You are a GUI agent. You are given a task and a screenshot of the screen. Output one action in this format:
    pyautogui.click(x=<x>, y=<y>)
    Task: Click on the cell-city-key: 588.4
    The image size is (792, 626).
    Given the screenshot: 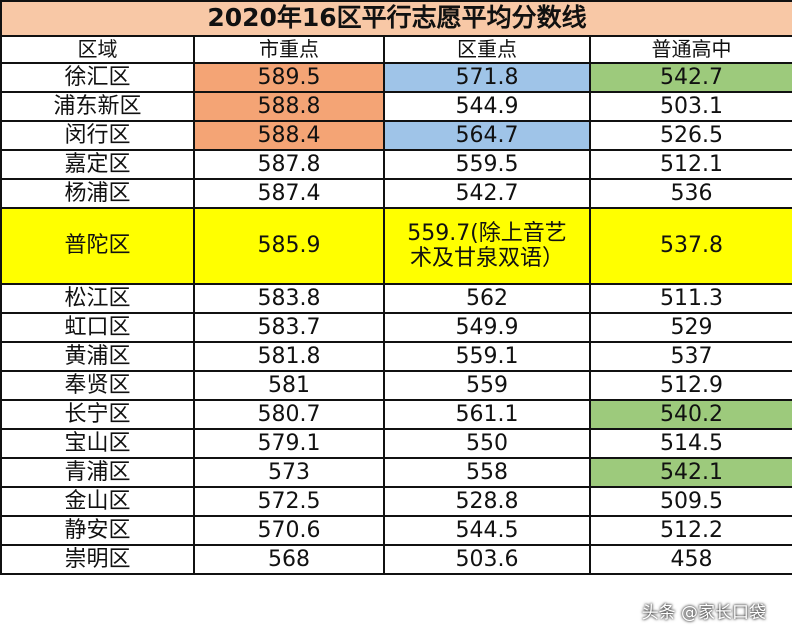 What is the action you would take?
    pyautogui.click(x=289, y=135)
    